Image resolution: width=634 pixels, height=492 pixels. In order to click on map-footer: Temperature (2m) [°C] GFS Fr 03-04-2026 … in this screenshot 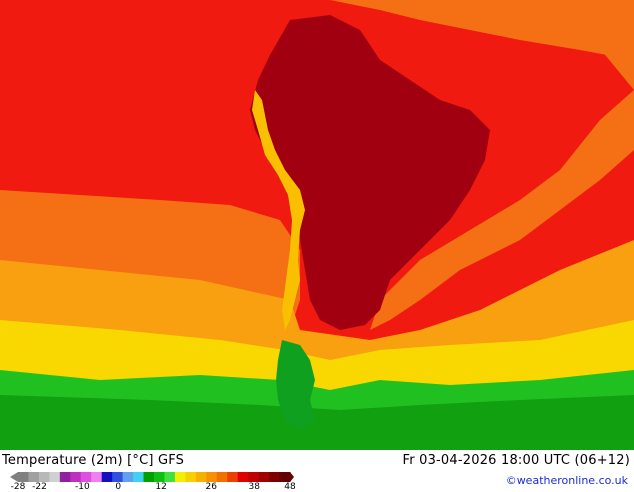, I will do `click(317, 471)`.